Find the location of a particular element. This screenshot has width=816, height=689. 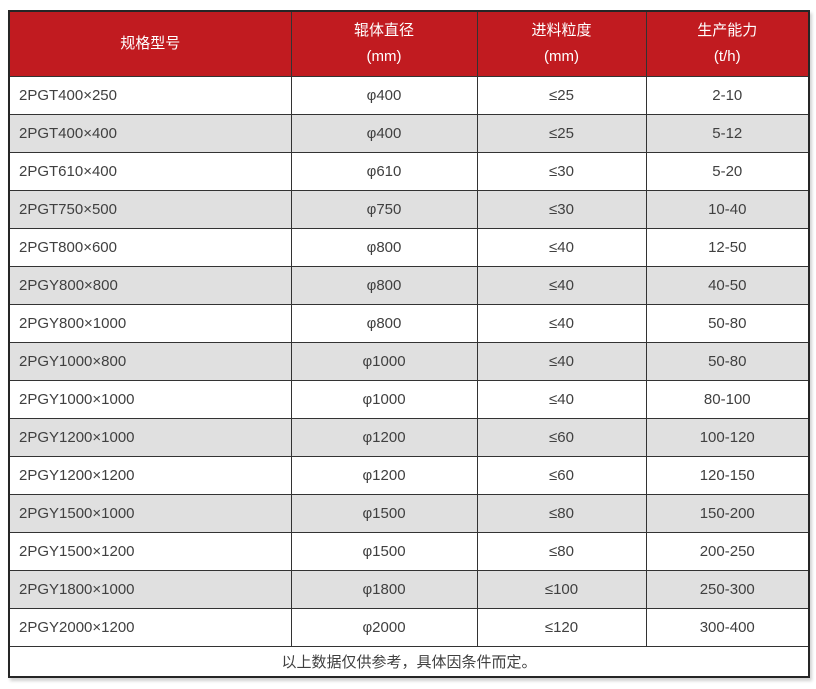

cell-model: 2PGY1200×1200 is located at coordinates (150, 475).